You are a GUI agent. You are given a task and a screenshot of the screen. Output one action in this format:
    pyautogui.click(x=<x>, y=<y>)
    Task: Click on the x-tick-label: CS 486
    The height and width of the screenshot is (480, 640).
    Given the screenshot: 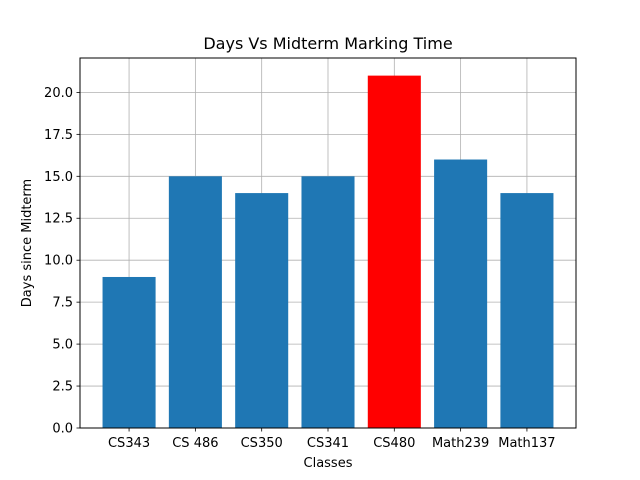 What is the action you would take?
    pyautogui.click(x=195, y=443)
    